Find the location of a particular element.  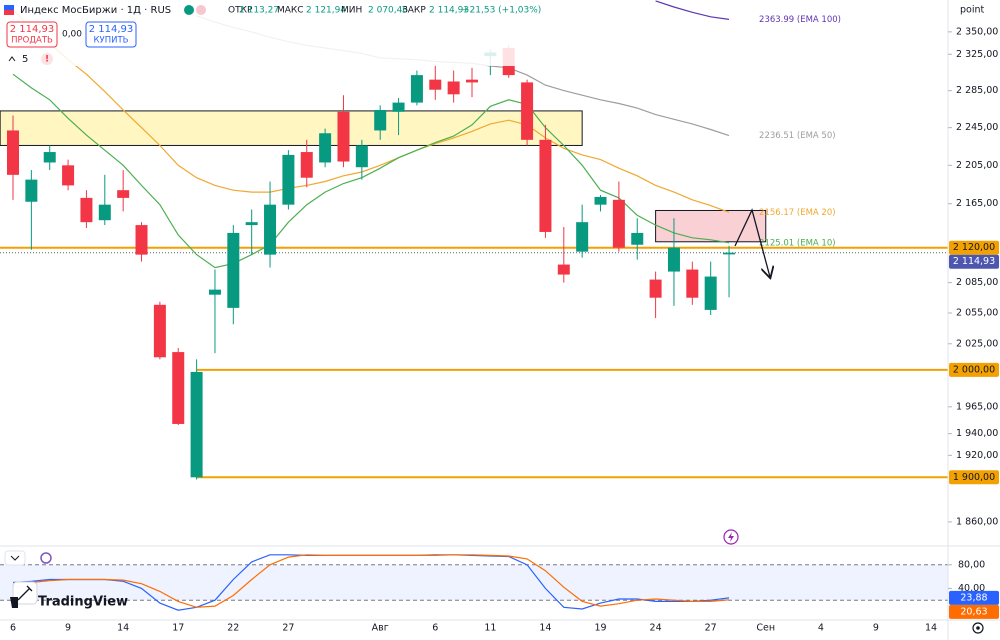

settings-icon-dot is located at coordinates (978, 628).